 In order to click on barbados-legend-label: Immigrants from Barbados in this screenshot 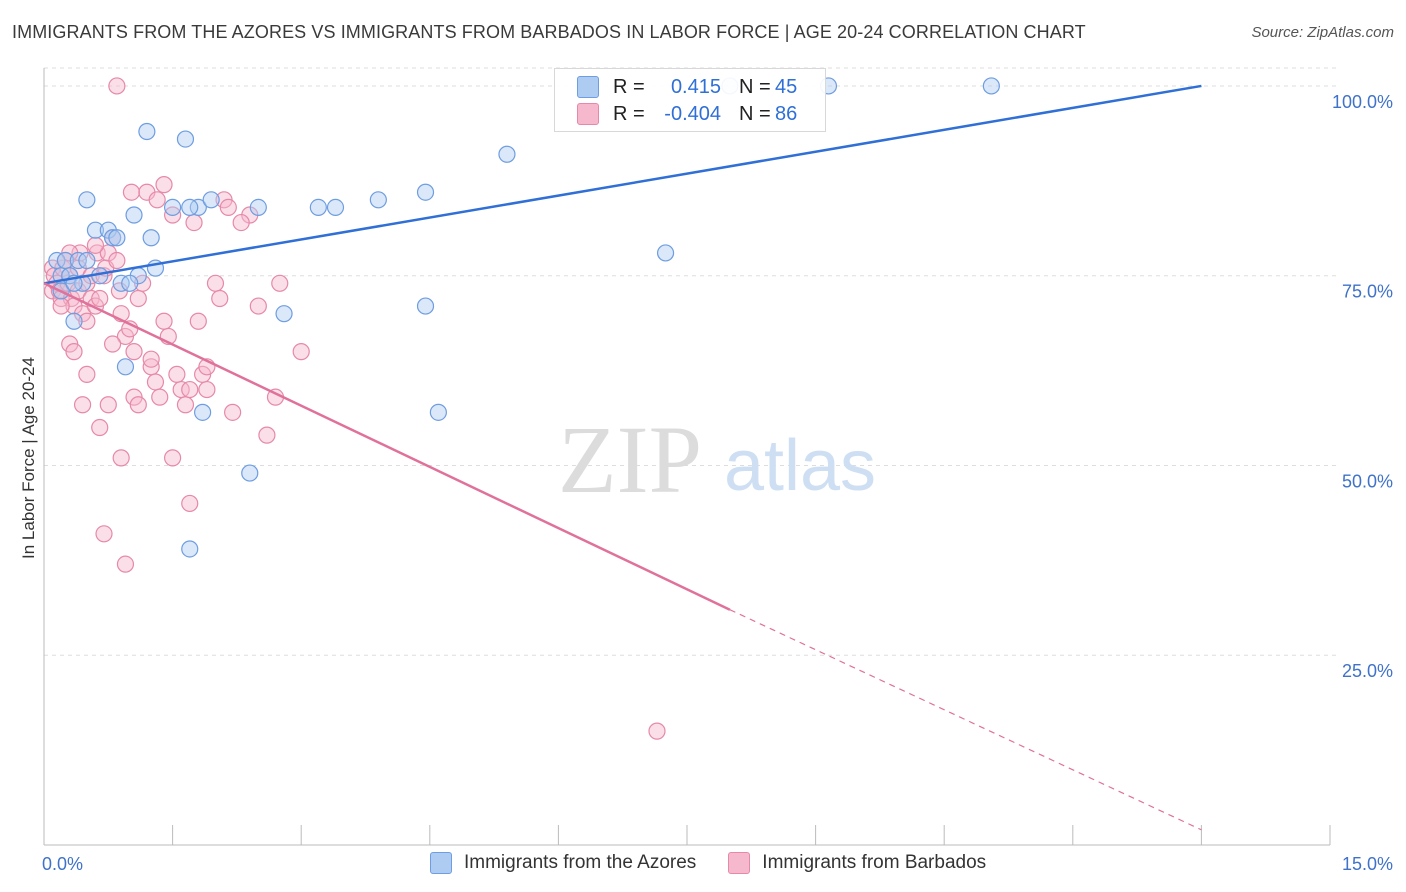, I will do `click(874, 862)`.